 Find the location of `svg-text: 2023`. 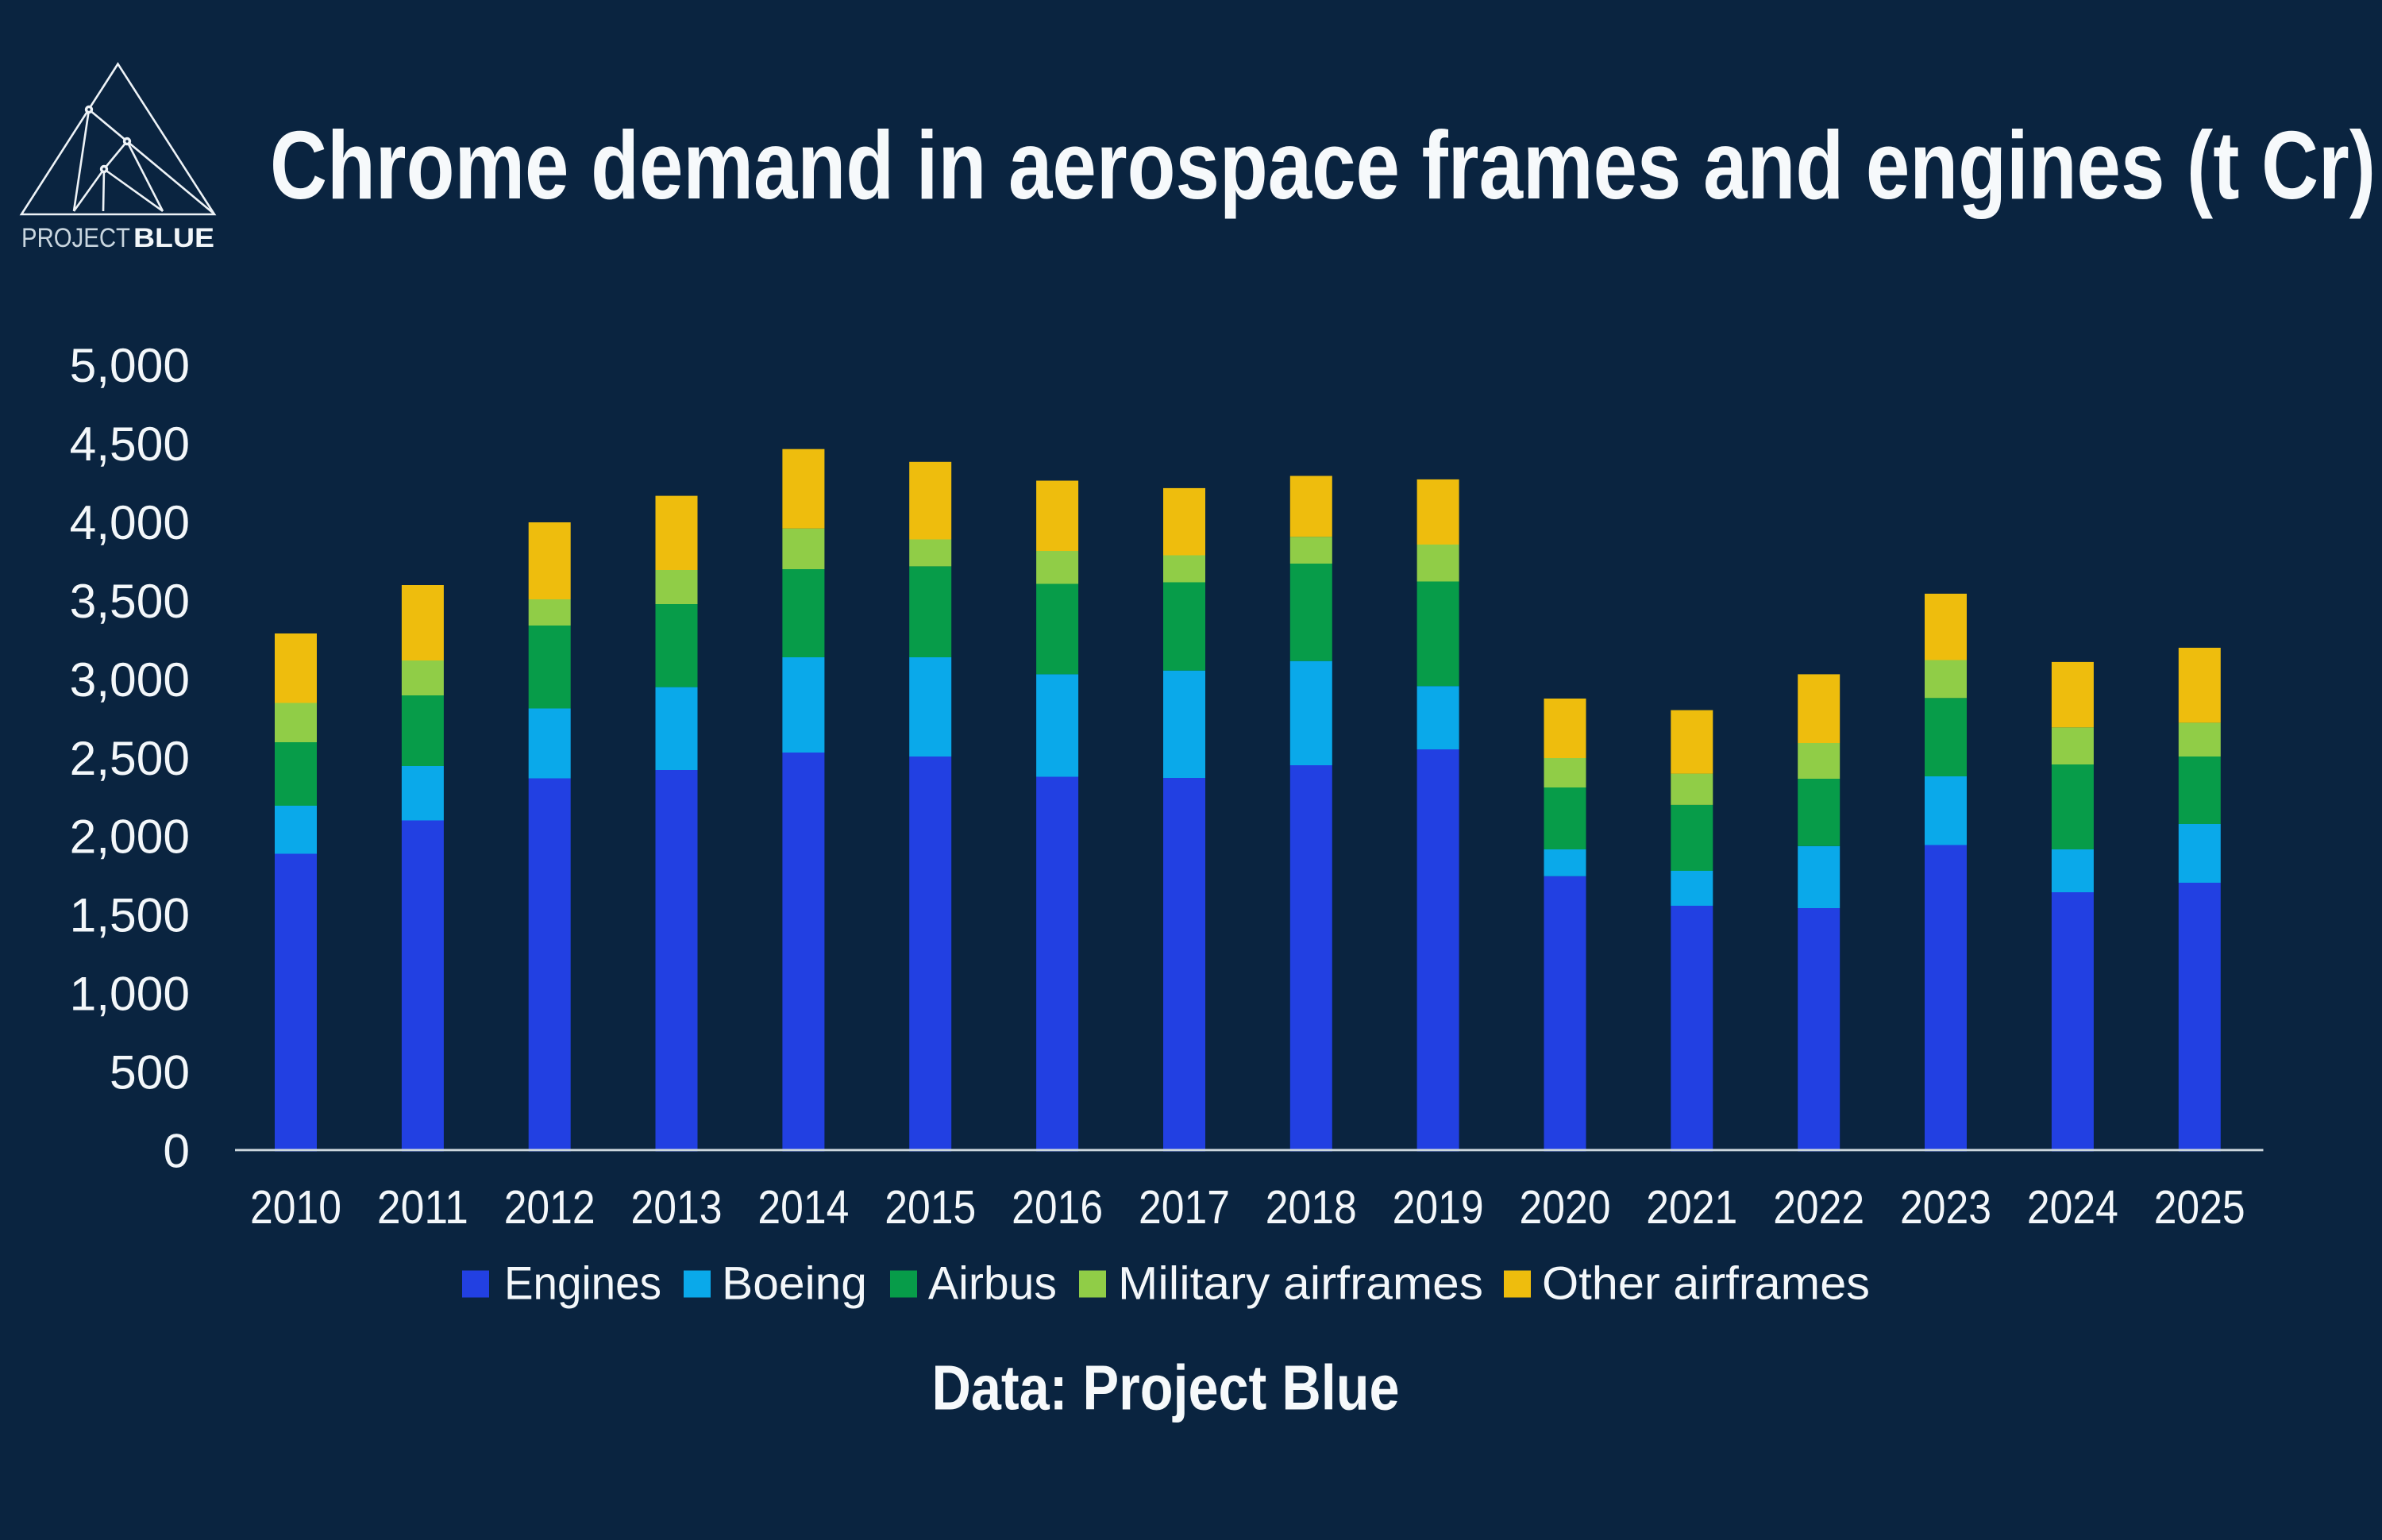

svg-text: 2023 is located at coordinates (1945, 1207).